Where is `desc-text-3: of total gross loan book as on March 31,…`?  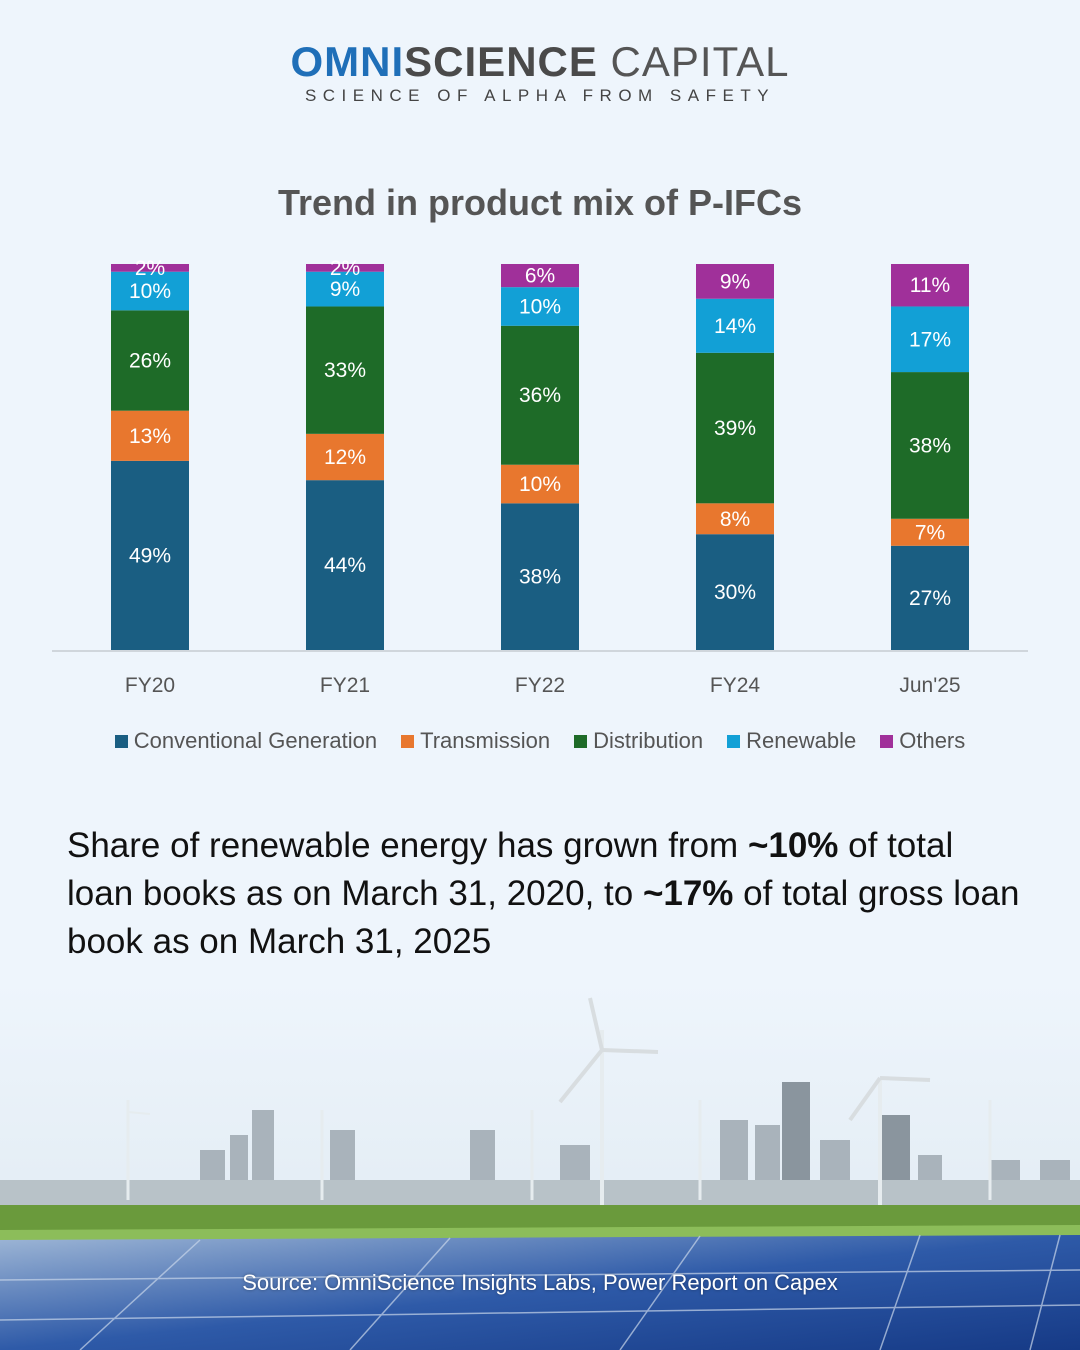
desc-text-3: of total gross loan book as on March 31,… is located at coordinates (543, 917).